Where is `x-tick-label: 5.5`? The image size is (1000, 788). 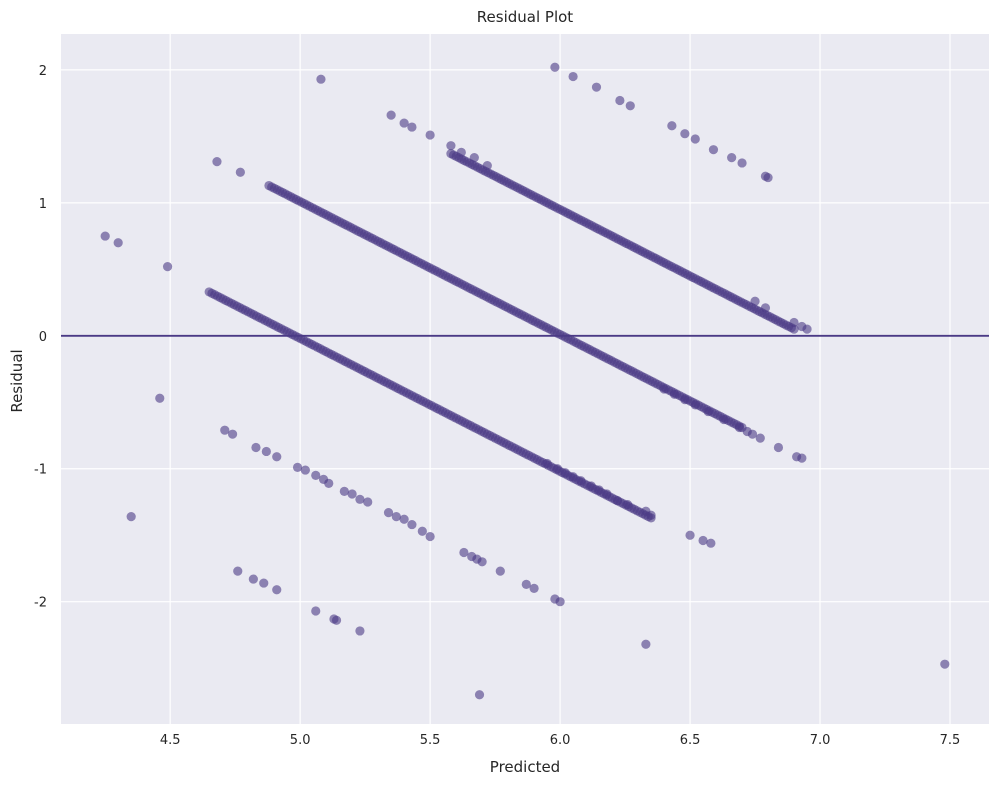 x-tick-label: 5.5 is located at coordinates (430, 740).